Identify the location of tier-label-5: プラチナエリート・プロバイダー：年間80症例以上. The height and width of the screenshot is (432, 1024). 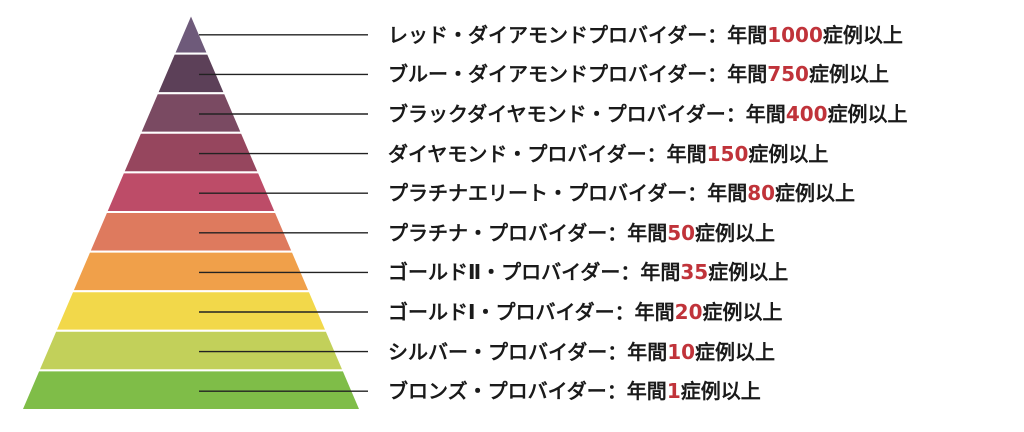
(621, 193).